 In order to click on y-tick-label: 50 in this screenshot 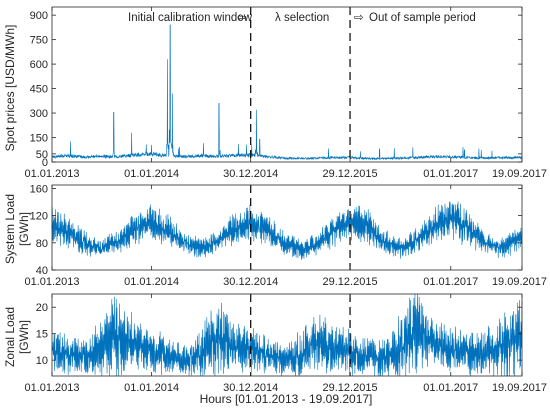, I will do `click(42, 155)`.